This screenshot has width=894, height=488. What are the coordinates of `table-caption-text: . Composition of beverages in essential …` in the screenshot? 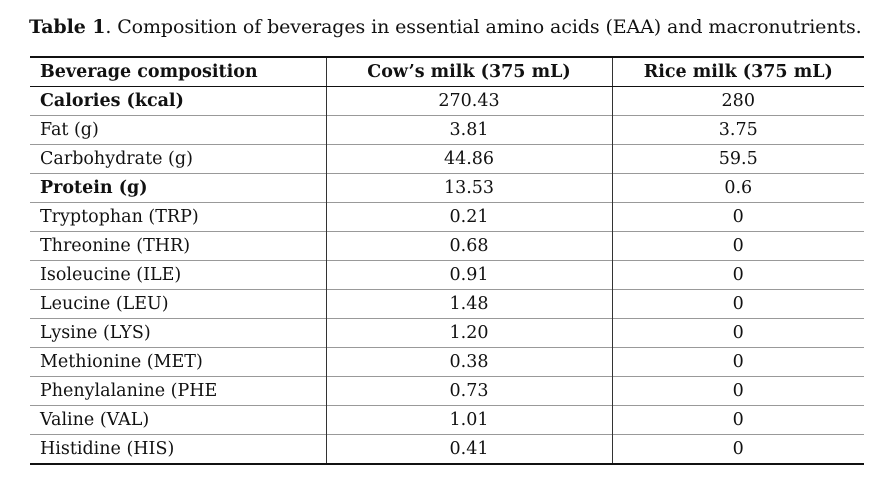 It's located at (483, 27).